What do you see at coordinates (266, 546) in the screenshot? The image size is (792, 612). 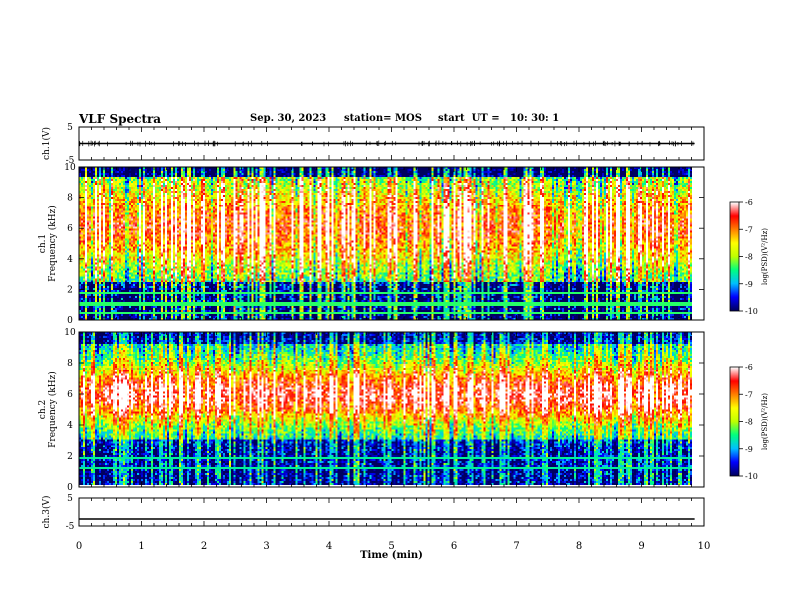 I see `x-tick-label: 3` at bounding box center [266, 546].